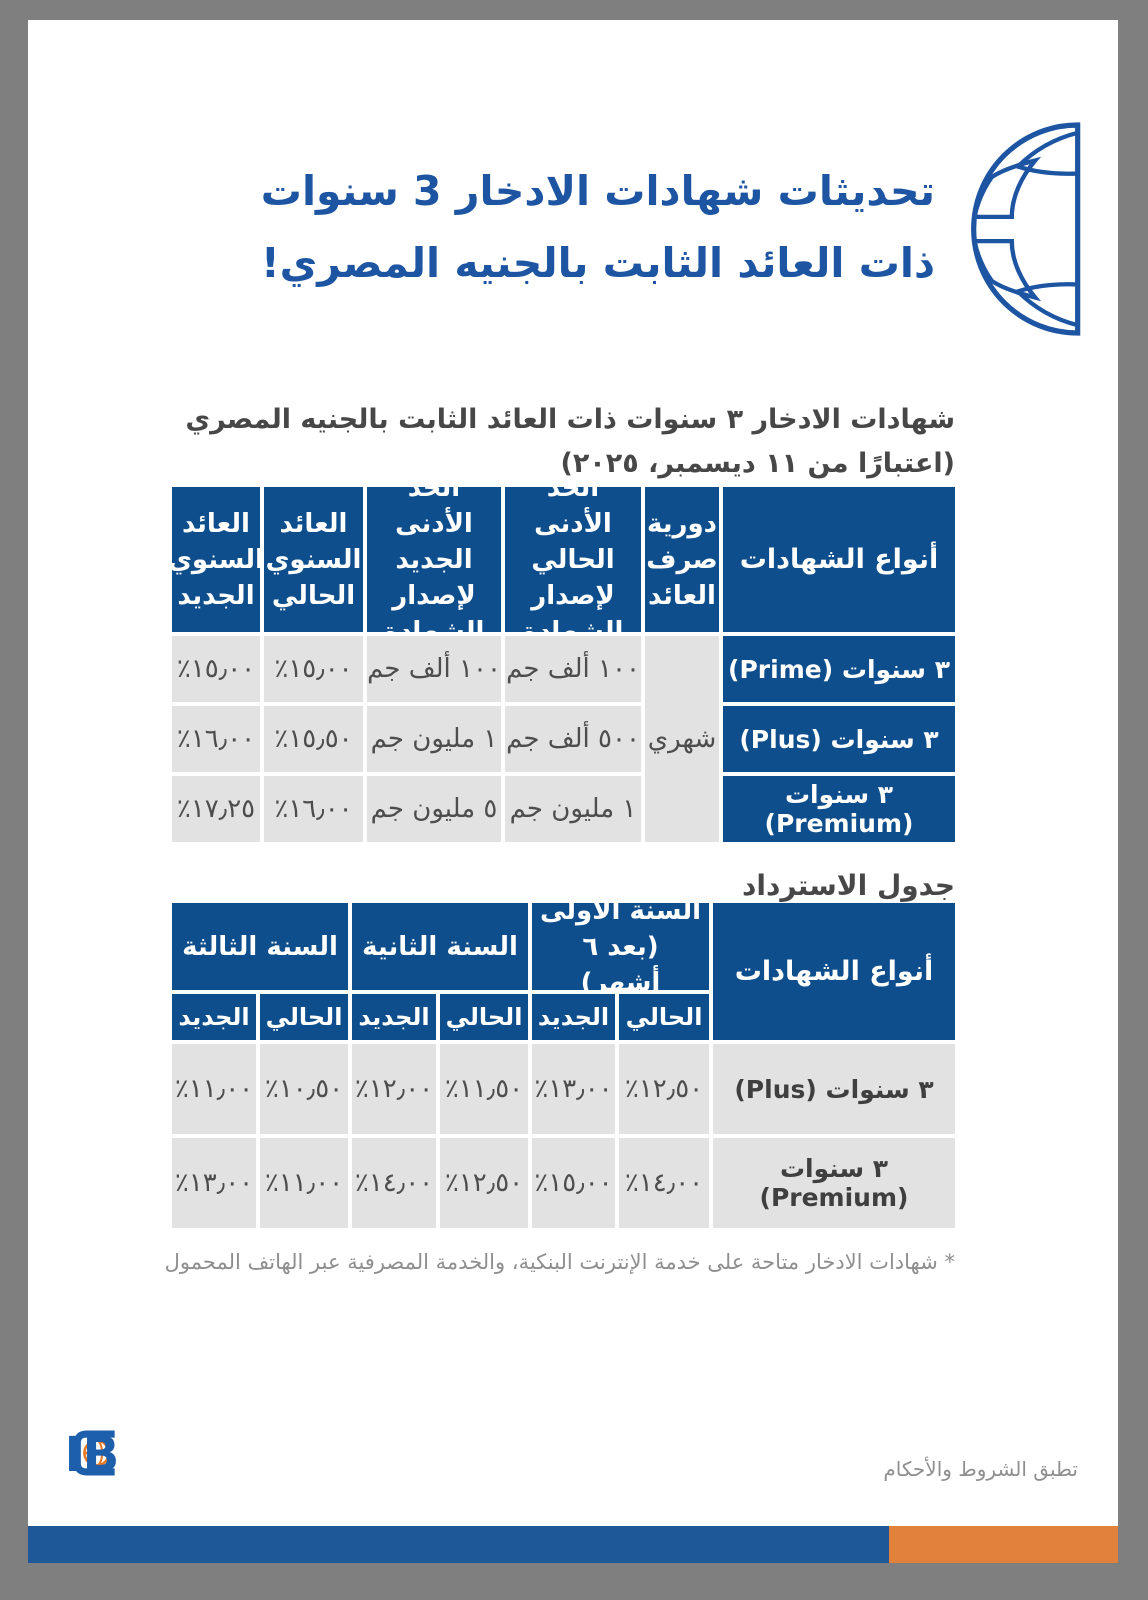 The height and width of the screenshot is (1600, 1148). Describe the element at coordinates (839, 669) in the screenshot. I see `row-label-prime: ٣ سنوات (Prime)` at that location.